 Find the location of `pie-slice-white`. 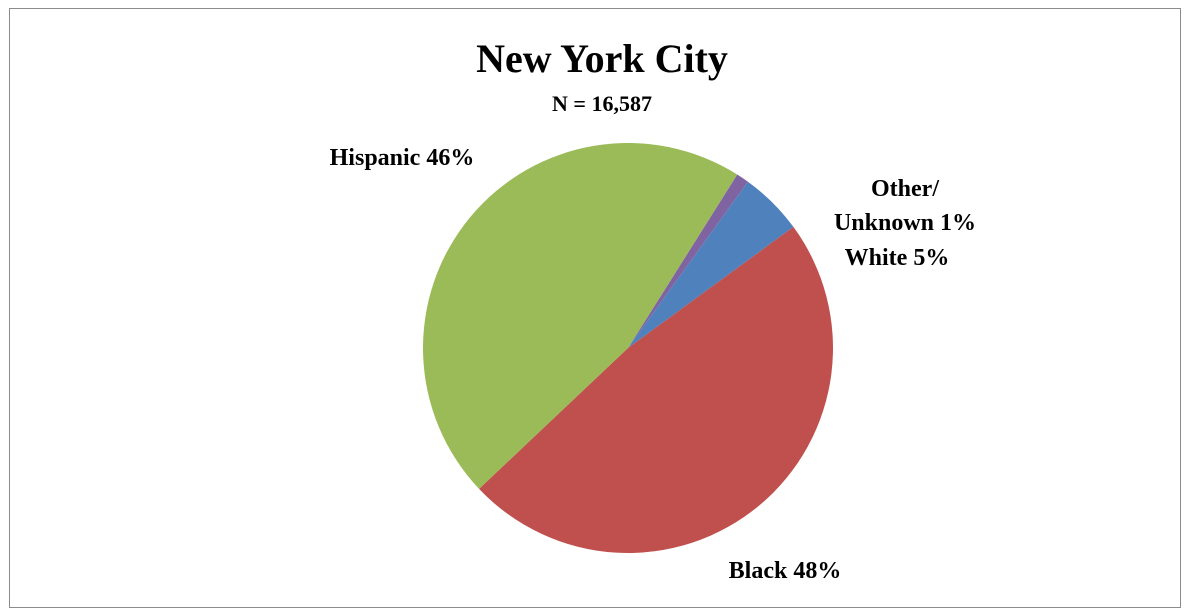

pie-slice-white is located at coordinates (711, 264).